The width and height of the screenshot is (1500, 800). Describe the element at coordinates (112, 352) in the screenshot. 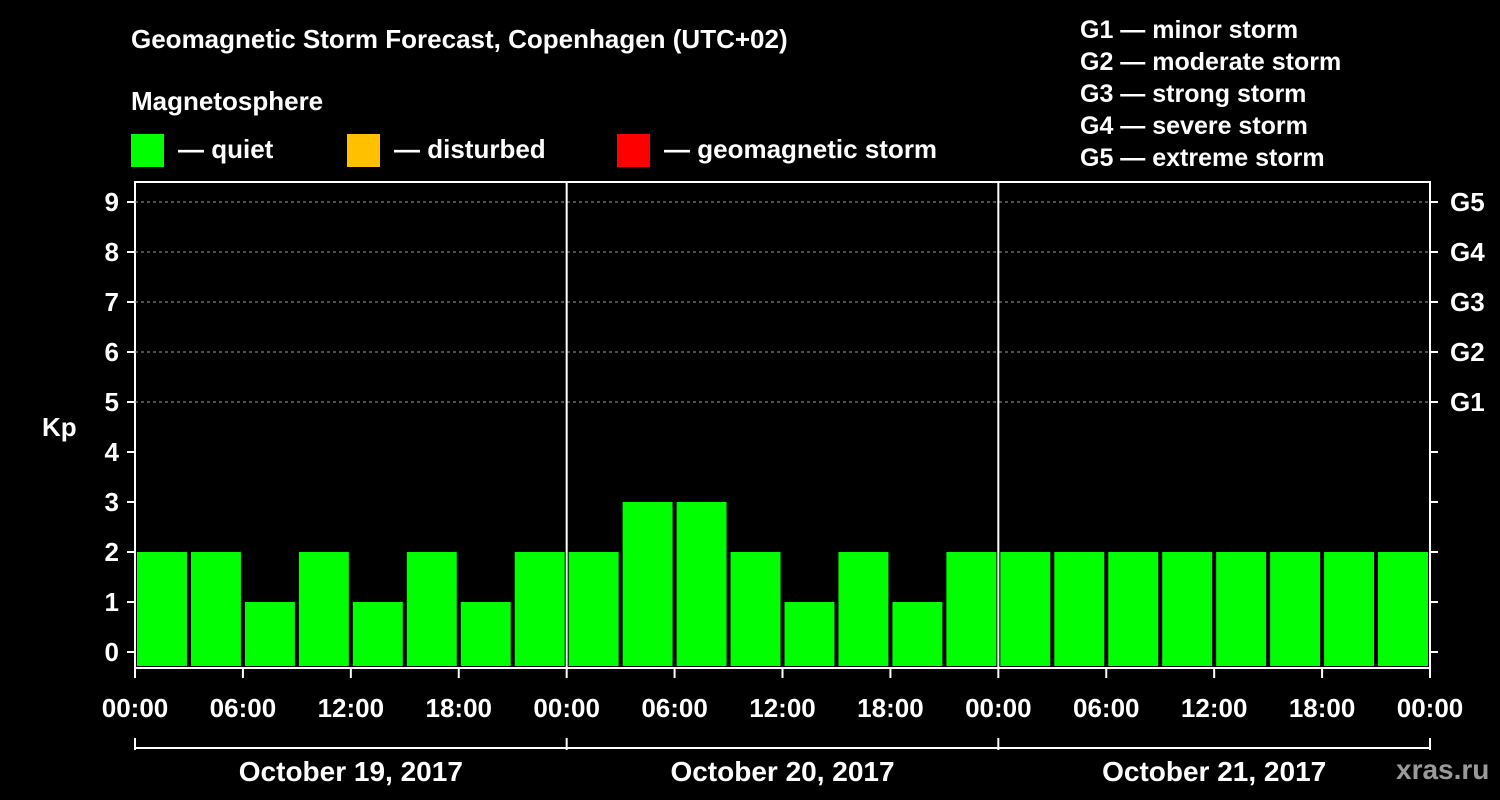

I see `y-tick-label: 6` at that location.